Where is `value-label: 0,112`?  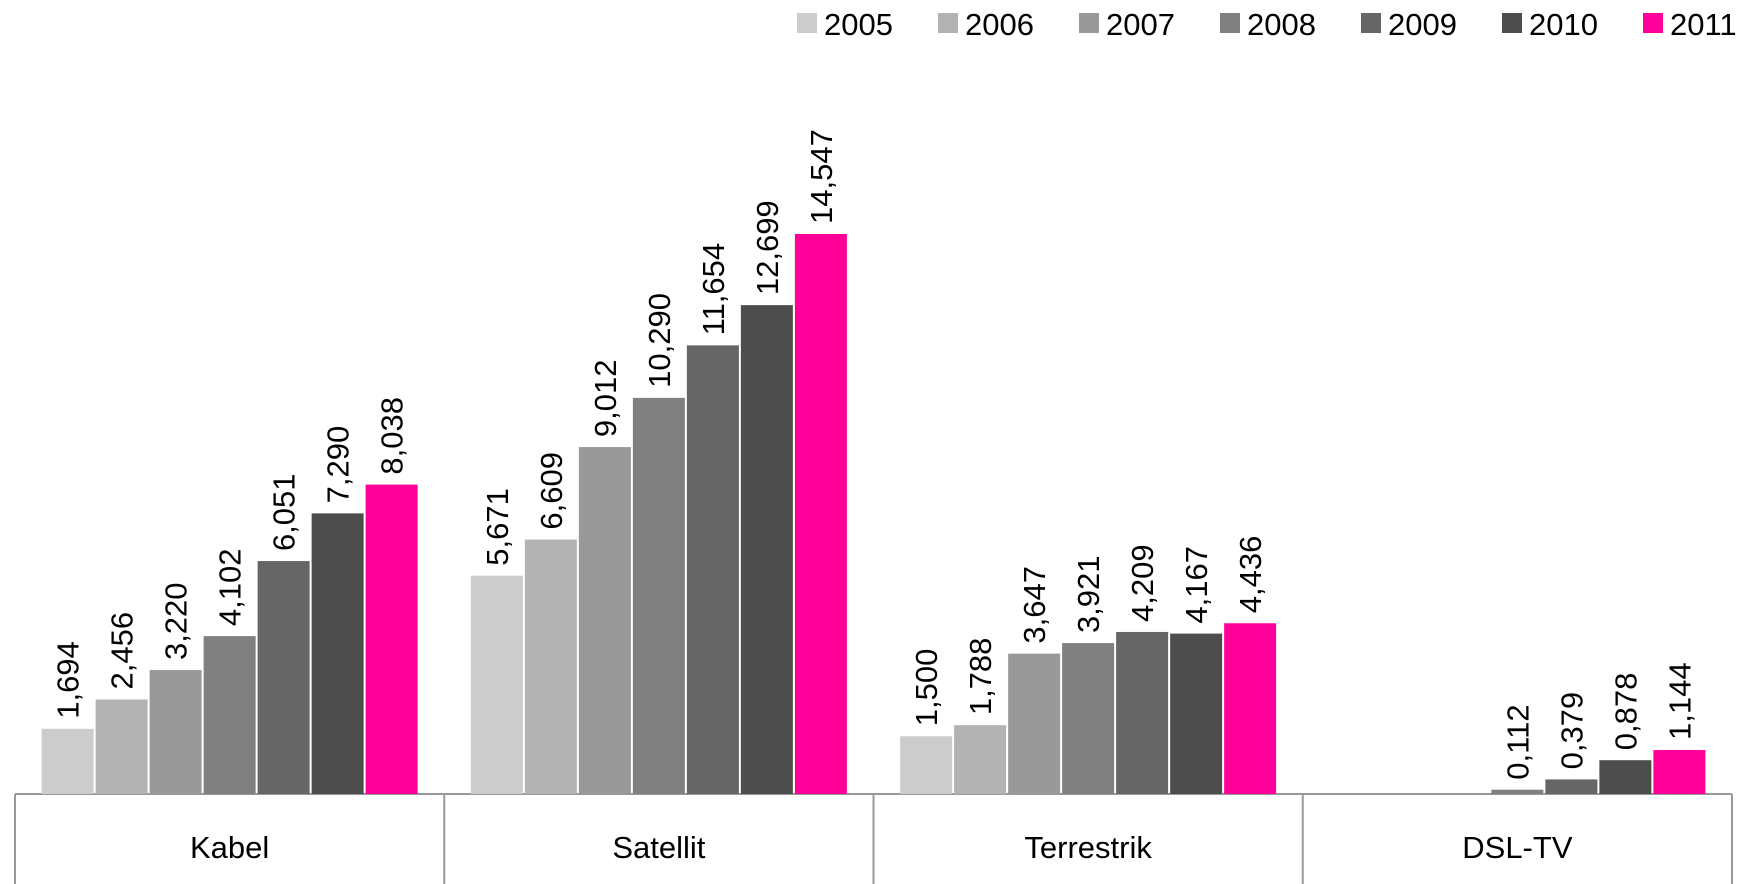 value-label: 0,112 is located at coordinates (1517, 741).